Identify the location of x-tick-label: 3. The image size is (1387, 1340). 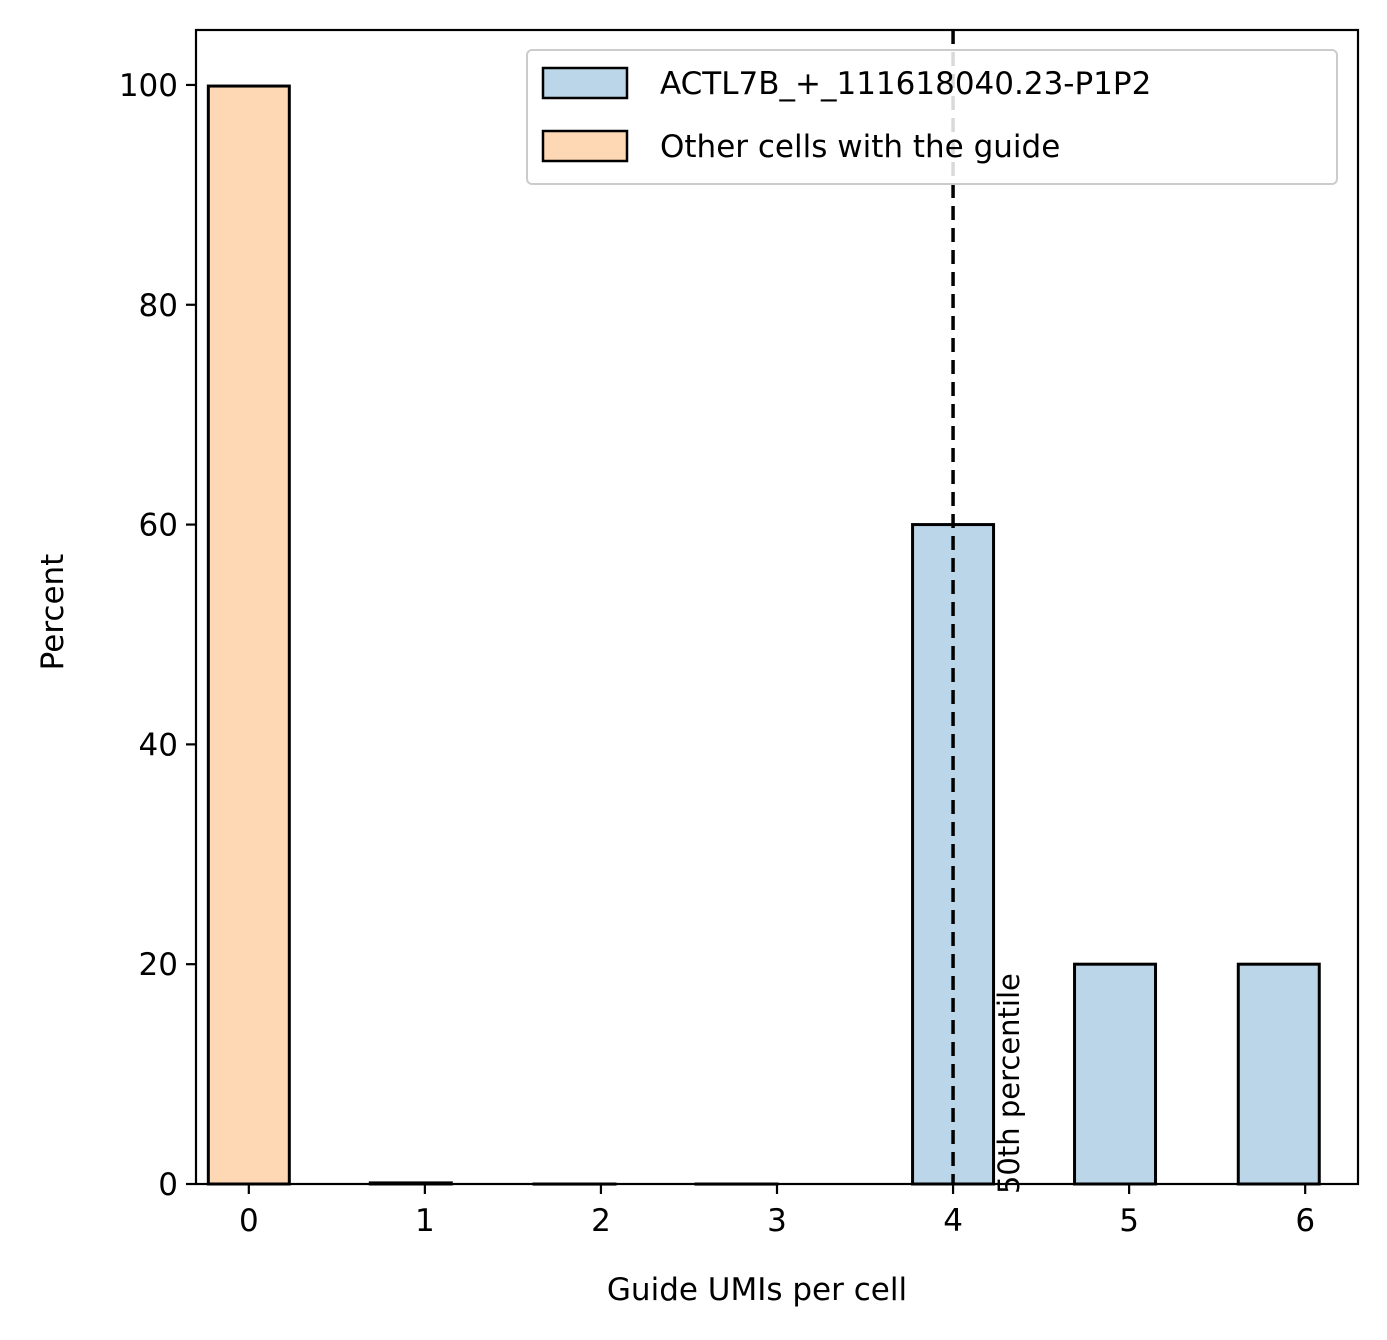
(777, 1221).